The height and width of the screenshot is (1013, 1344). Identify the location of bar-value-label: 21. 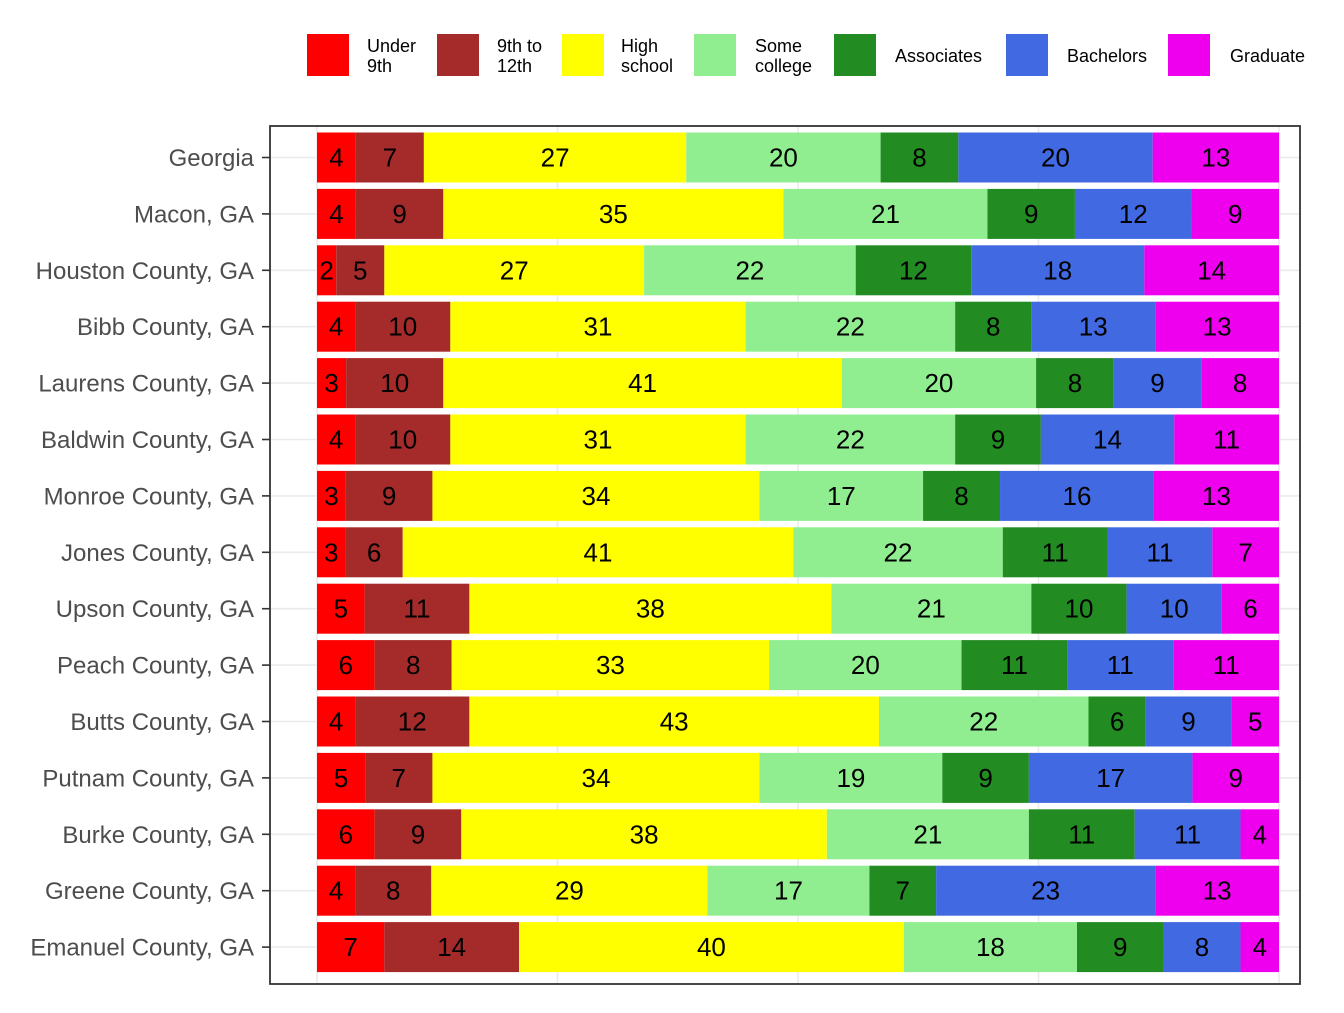
(931, 609).